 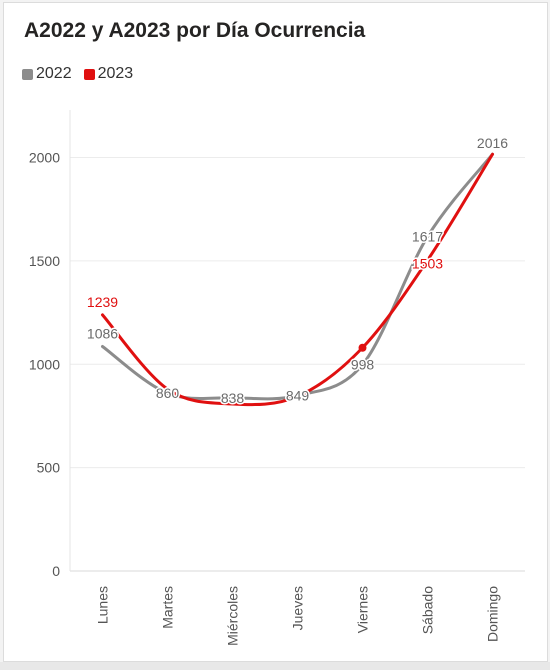 I want to click on data-label: 1617, so click(x=427, y=237).